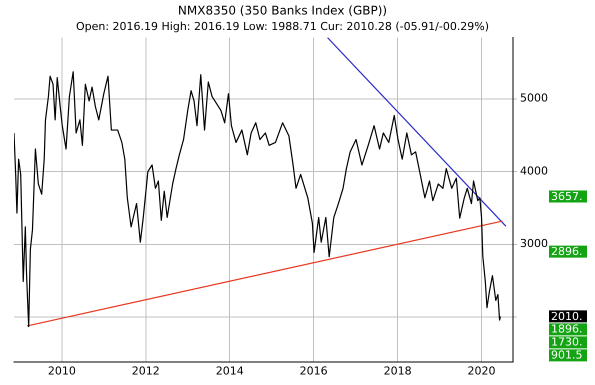  Describe the element at coordinates (482, 371) in the screenshot. I see `x-tick-label: 2020` at that location.